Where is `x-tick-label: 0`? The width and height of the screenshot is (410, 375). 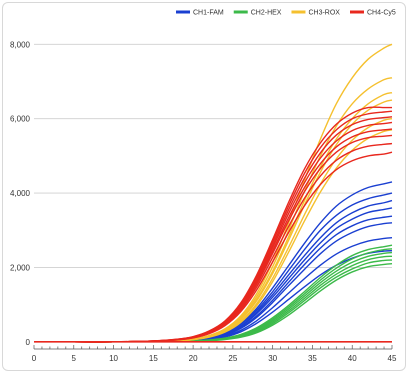
x-tick-label: 0 is located at coordinates (34, 358).